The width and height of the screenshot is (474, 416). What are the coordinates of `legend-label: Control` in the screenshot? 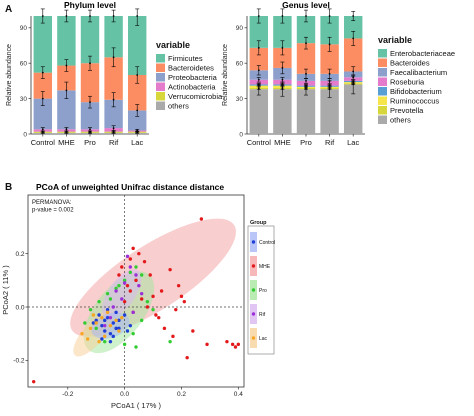 It's located at (267, 243).